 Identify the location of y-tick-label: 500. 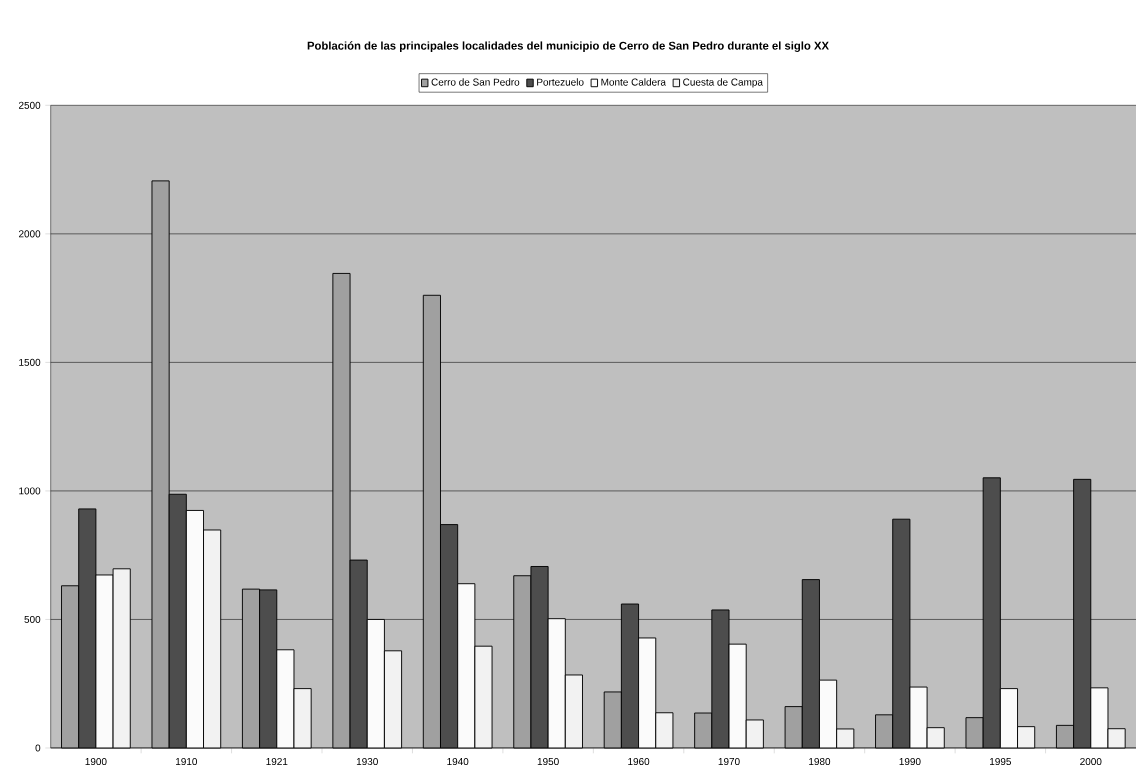
(32, 619).